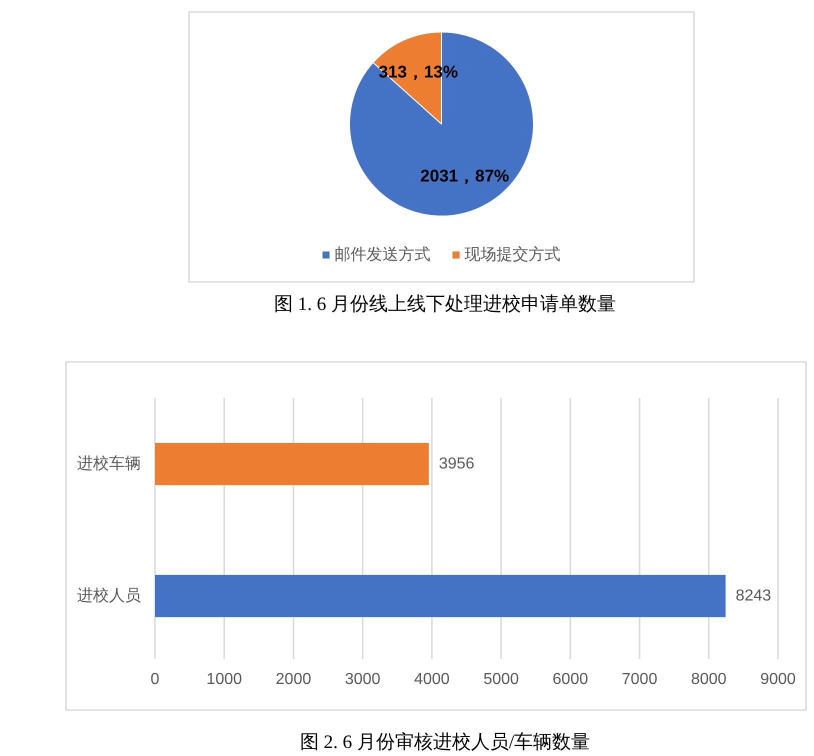 The height and width of the screenshot is (756, 814). I want to click on x-tick-label: 5000, so click(501, 679).